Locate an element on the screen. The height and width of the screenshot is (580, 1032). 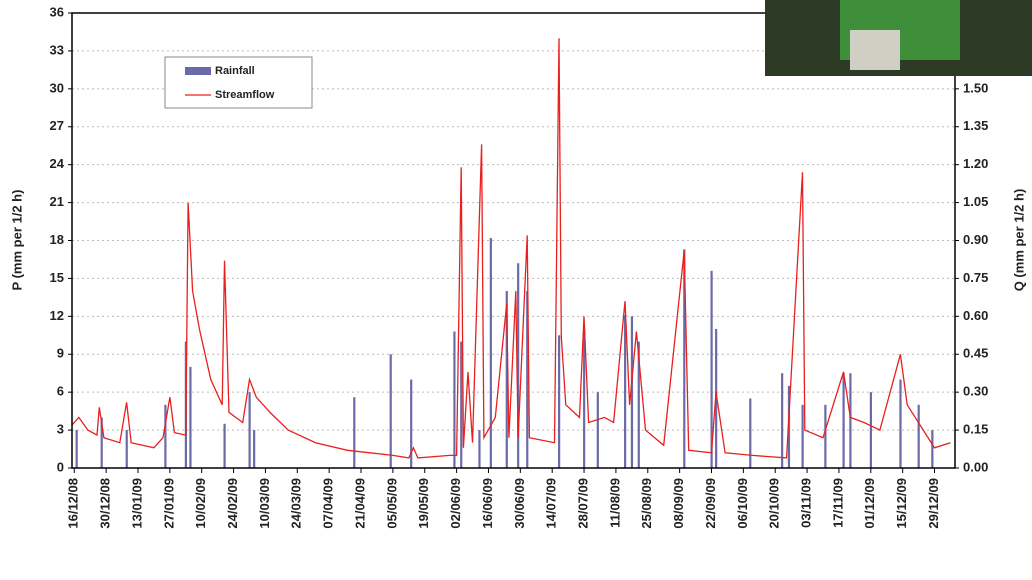
x-tick-label: 07/04/09 is located at coordinates (328, 503).